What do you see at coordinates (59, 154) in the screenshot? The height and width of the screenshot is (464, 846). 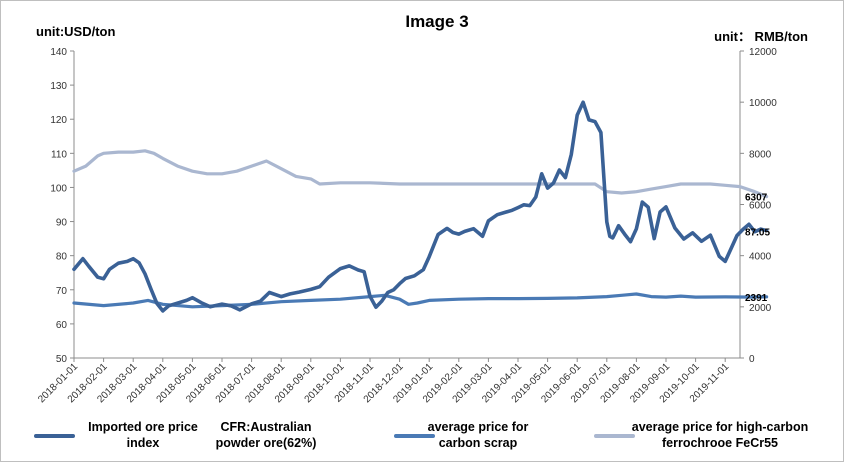 I see `left-tick-label: 110` at bounding box center [59, 154].